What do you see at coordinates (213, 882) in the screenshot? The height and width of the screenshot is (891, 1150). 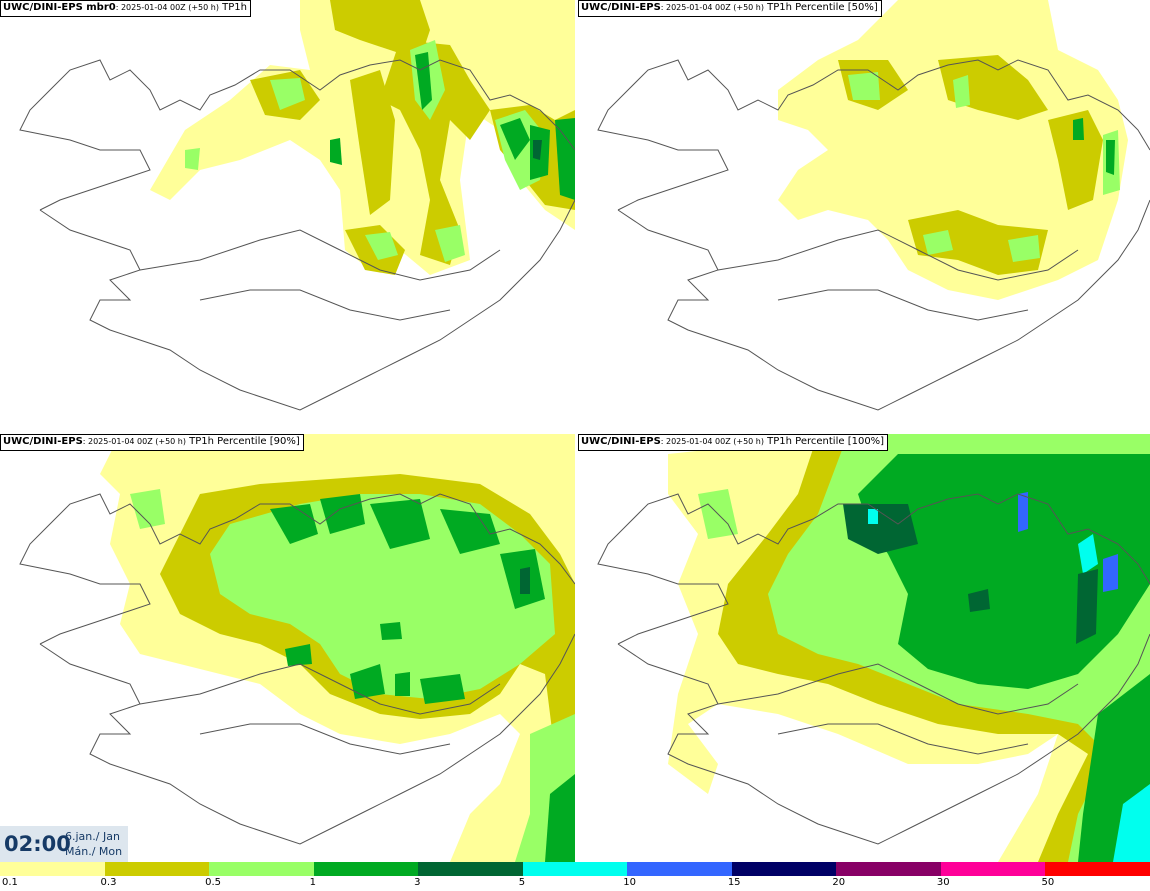 I see `legend-tick-label: 0.5` at bounding box center [213, 882].